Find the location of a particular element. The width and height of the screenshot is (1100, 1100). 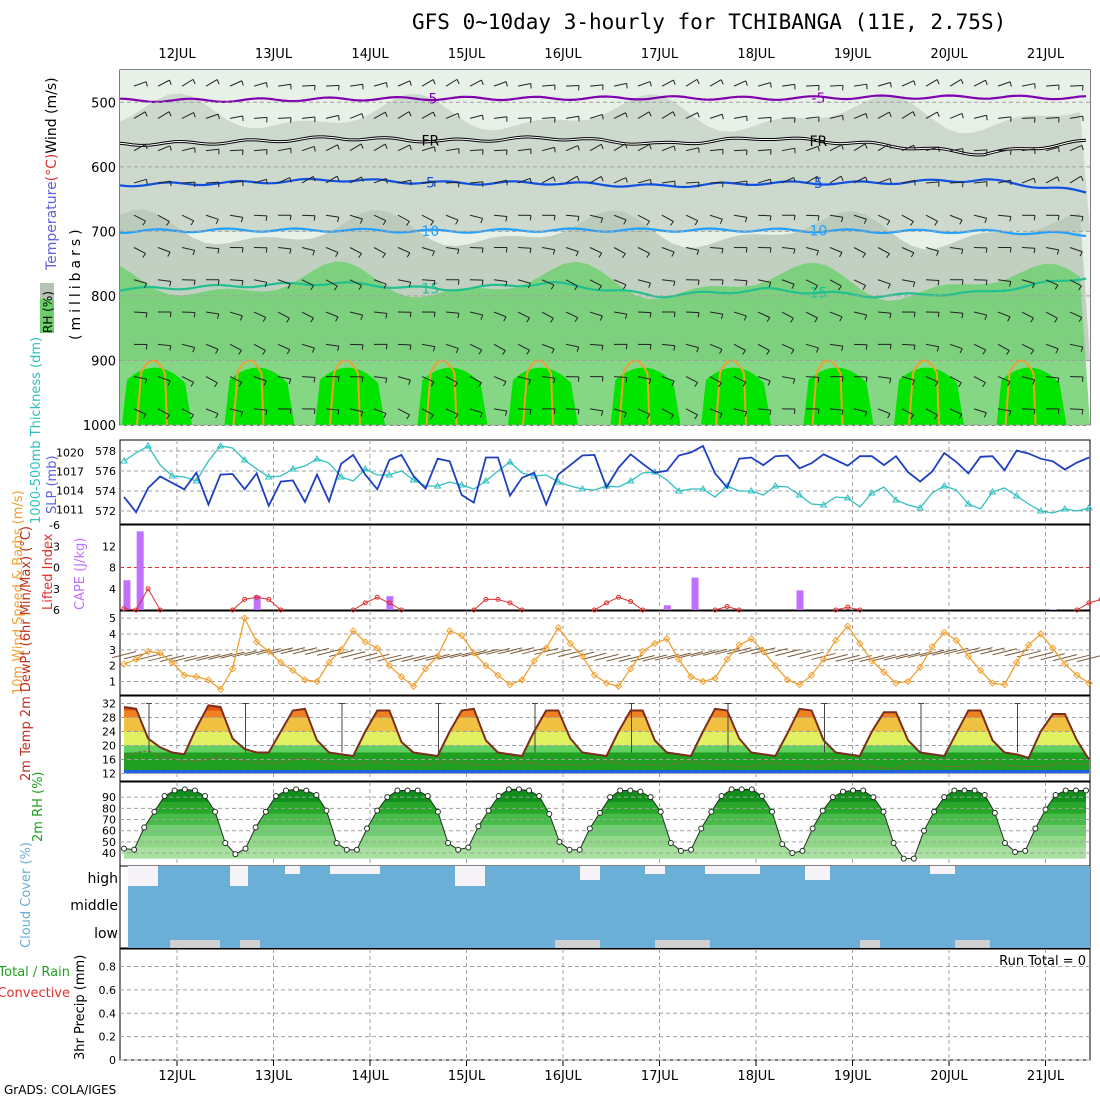

contour-label: -5 is located at coordinates (430, 99).